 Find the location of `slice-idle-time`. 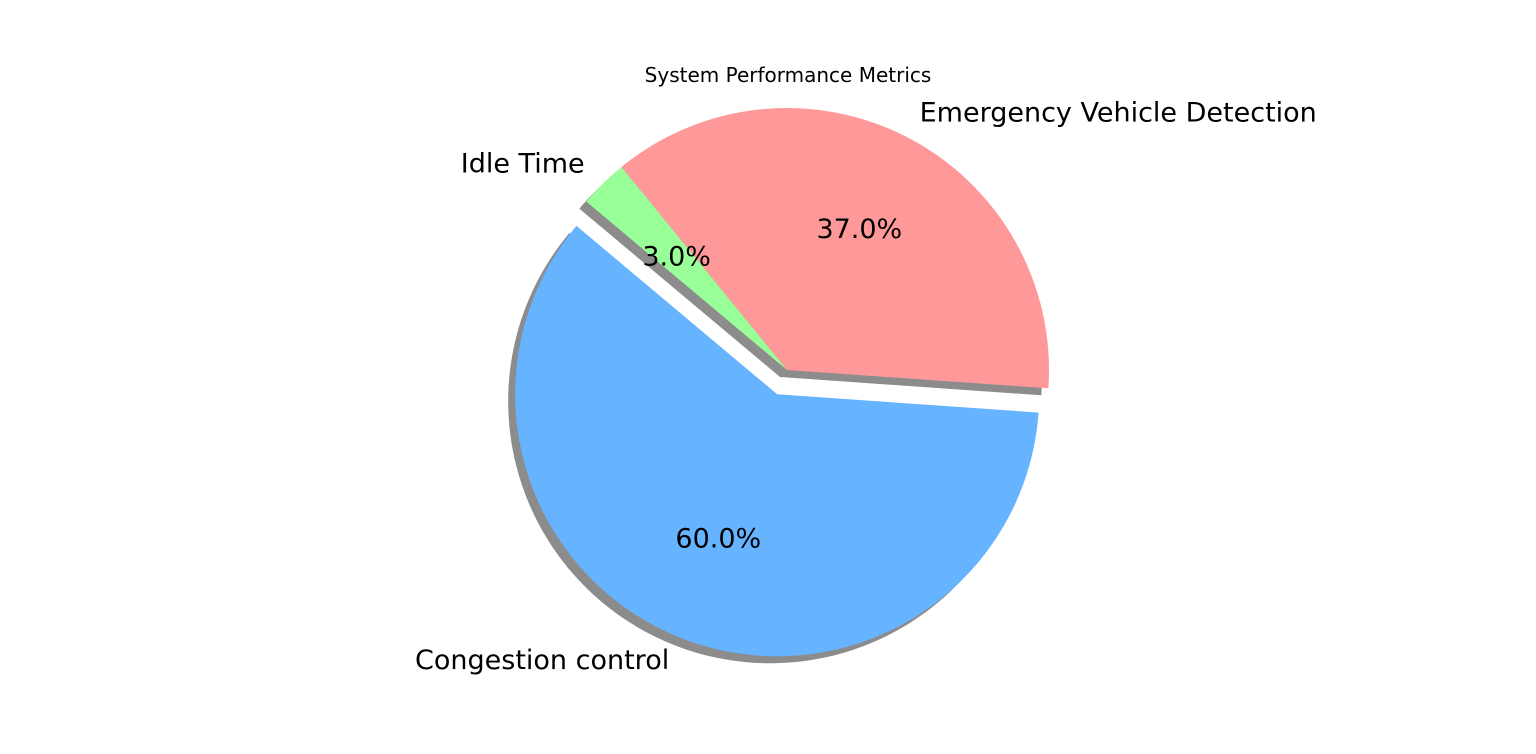

slice-idle-time is located at coordinates (686, 268).